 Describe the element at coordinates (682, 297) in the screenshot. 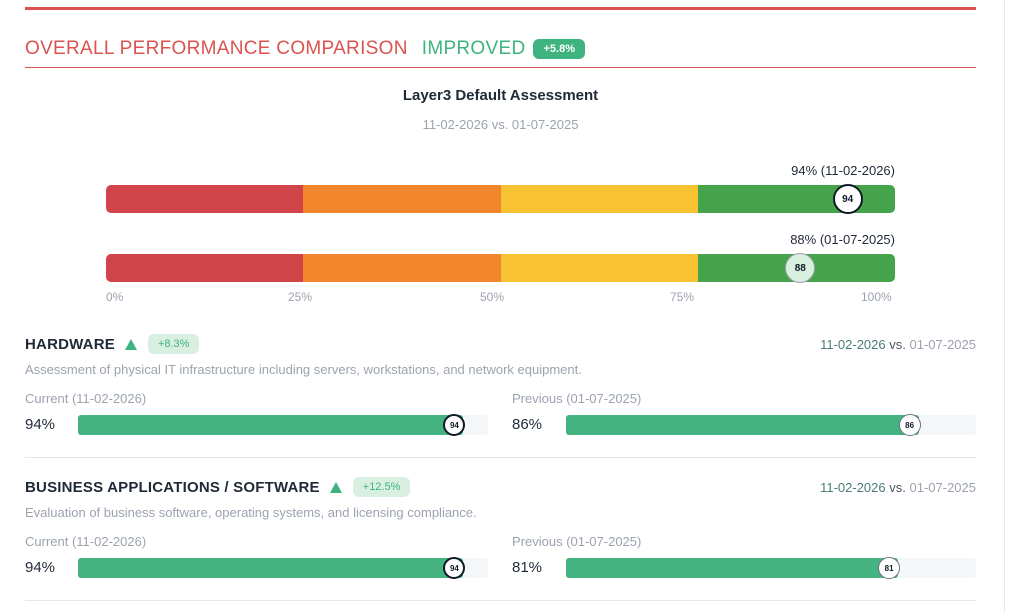

I see `scale-tick-75: 75%` at that location.